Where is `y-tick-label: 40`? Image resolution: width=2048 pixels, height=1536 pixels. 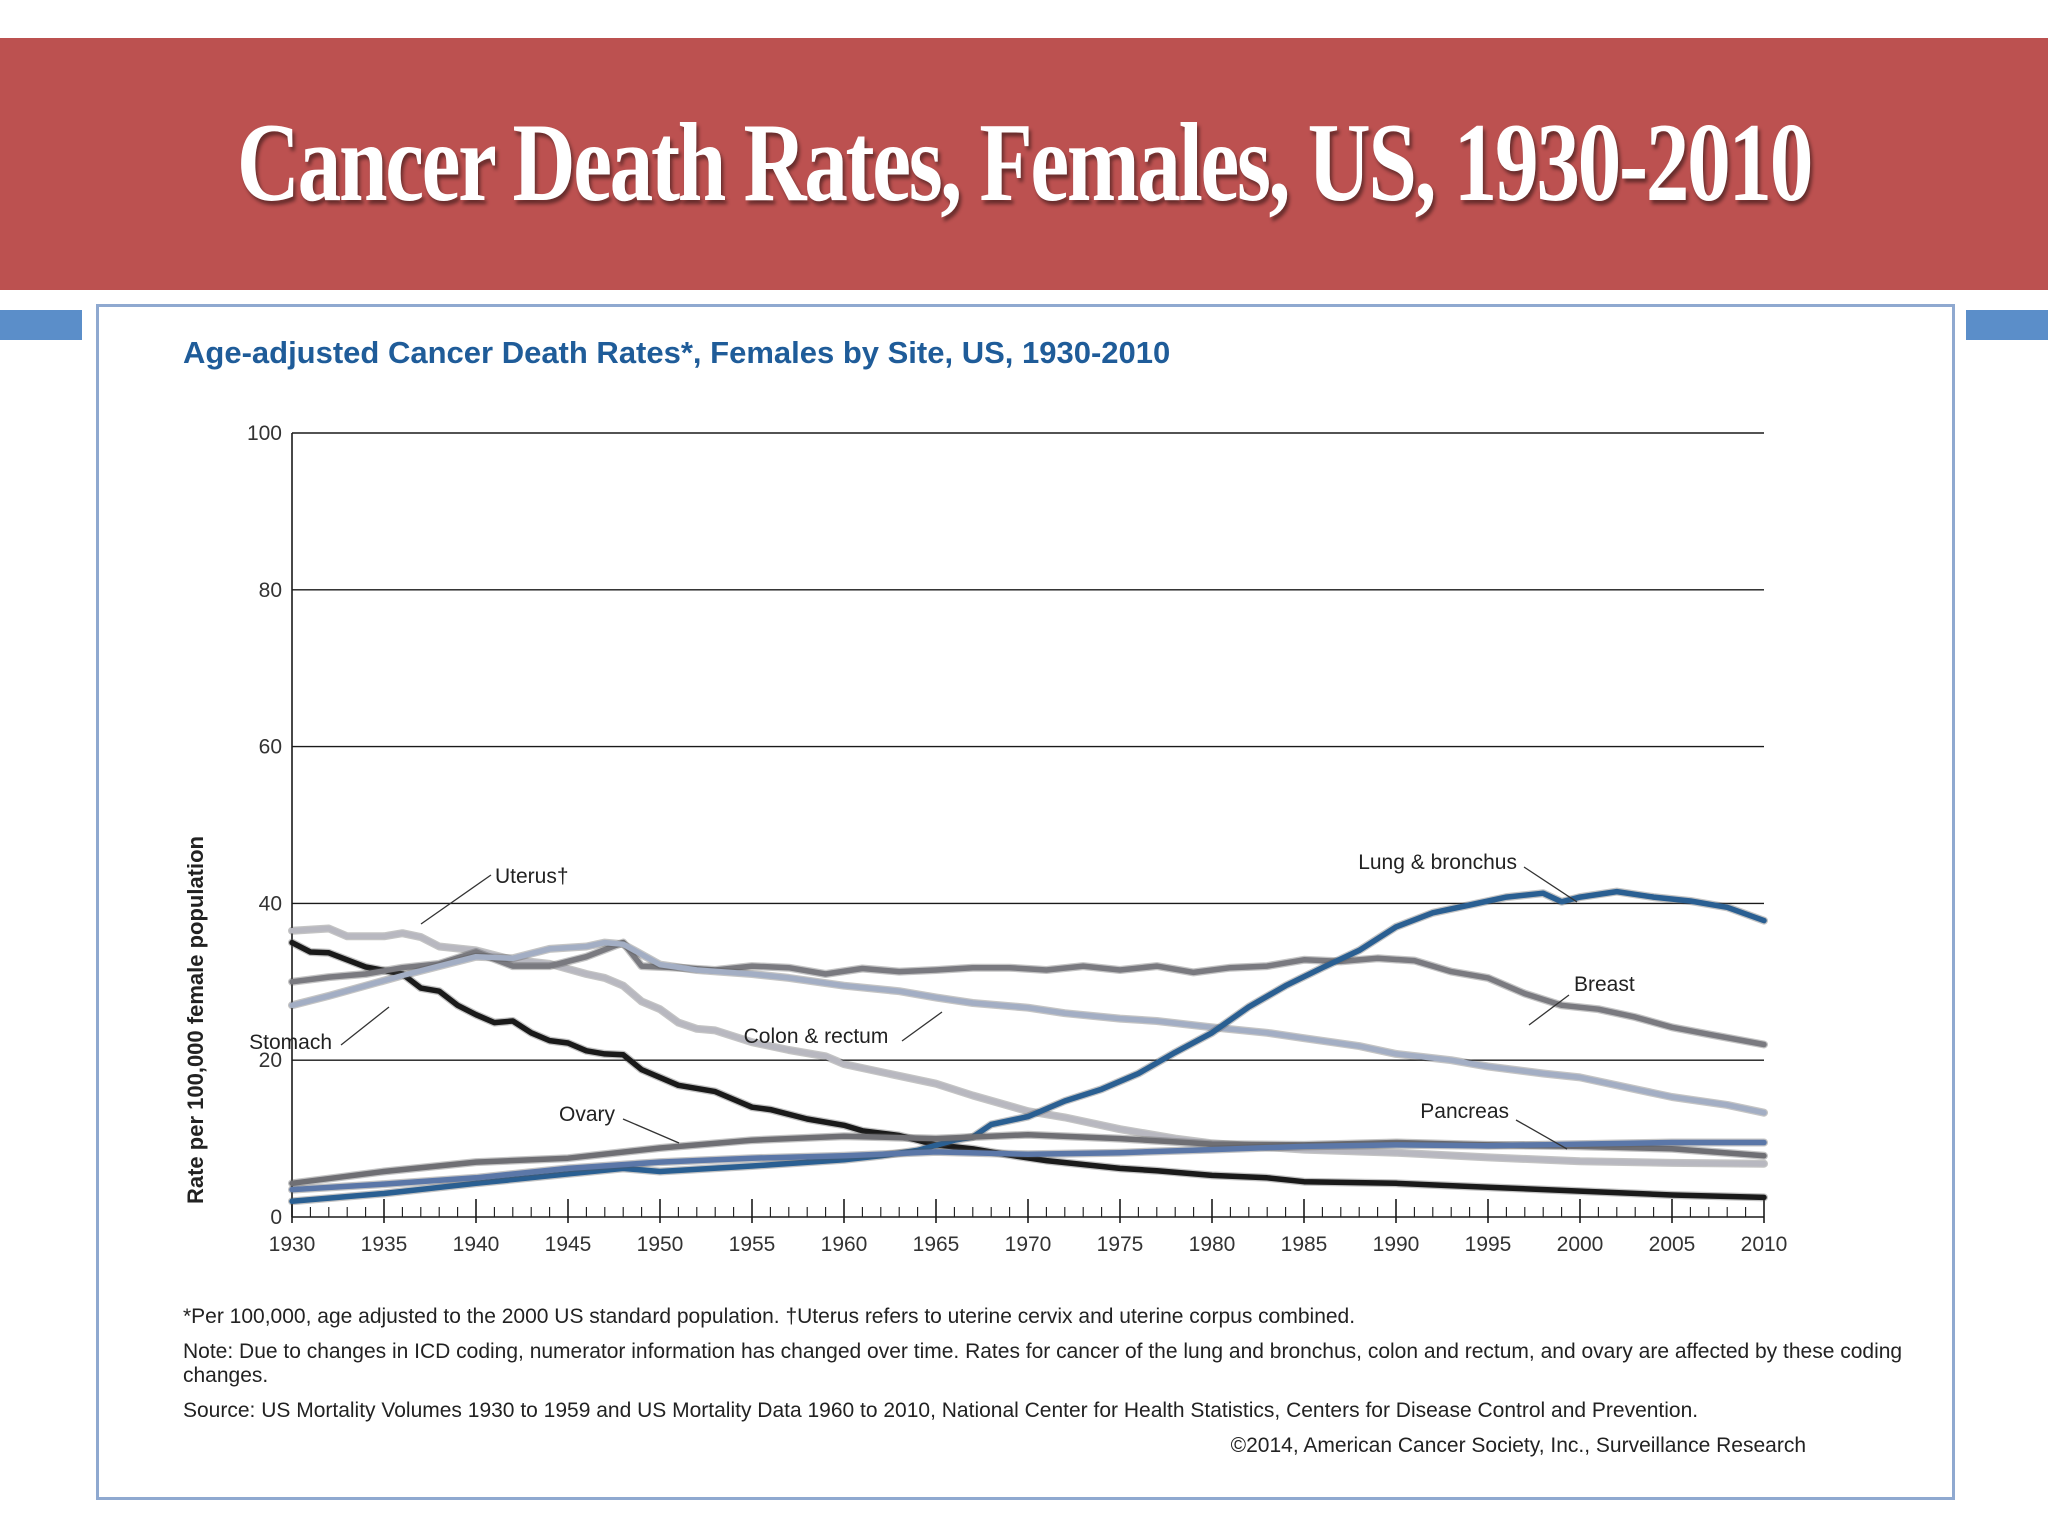 y-tick-label: 40 is located at coordinates (270, 903).